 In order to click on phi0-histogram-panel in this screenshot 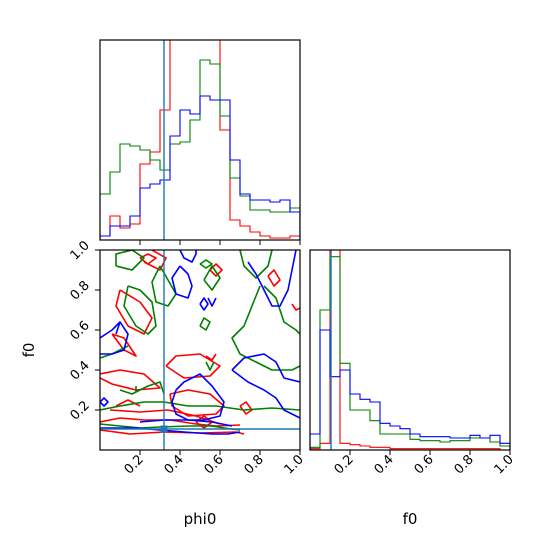, I will do `click(200, 142)`.